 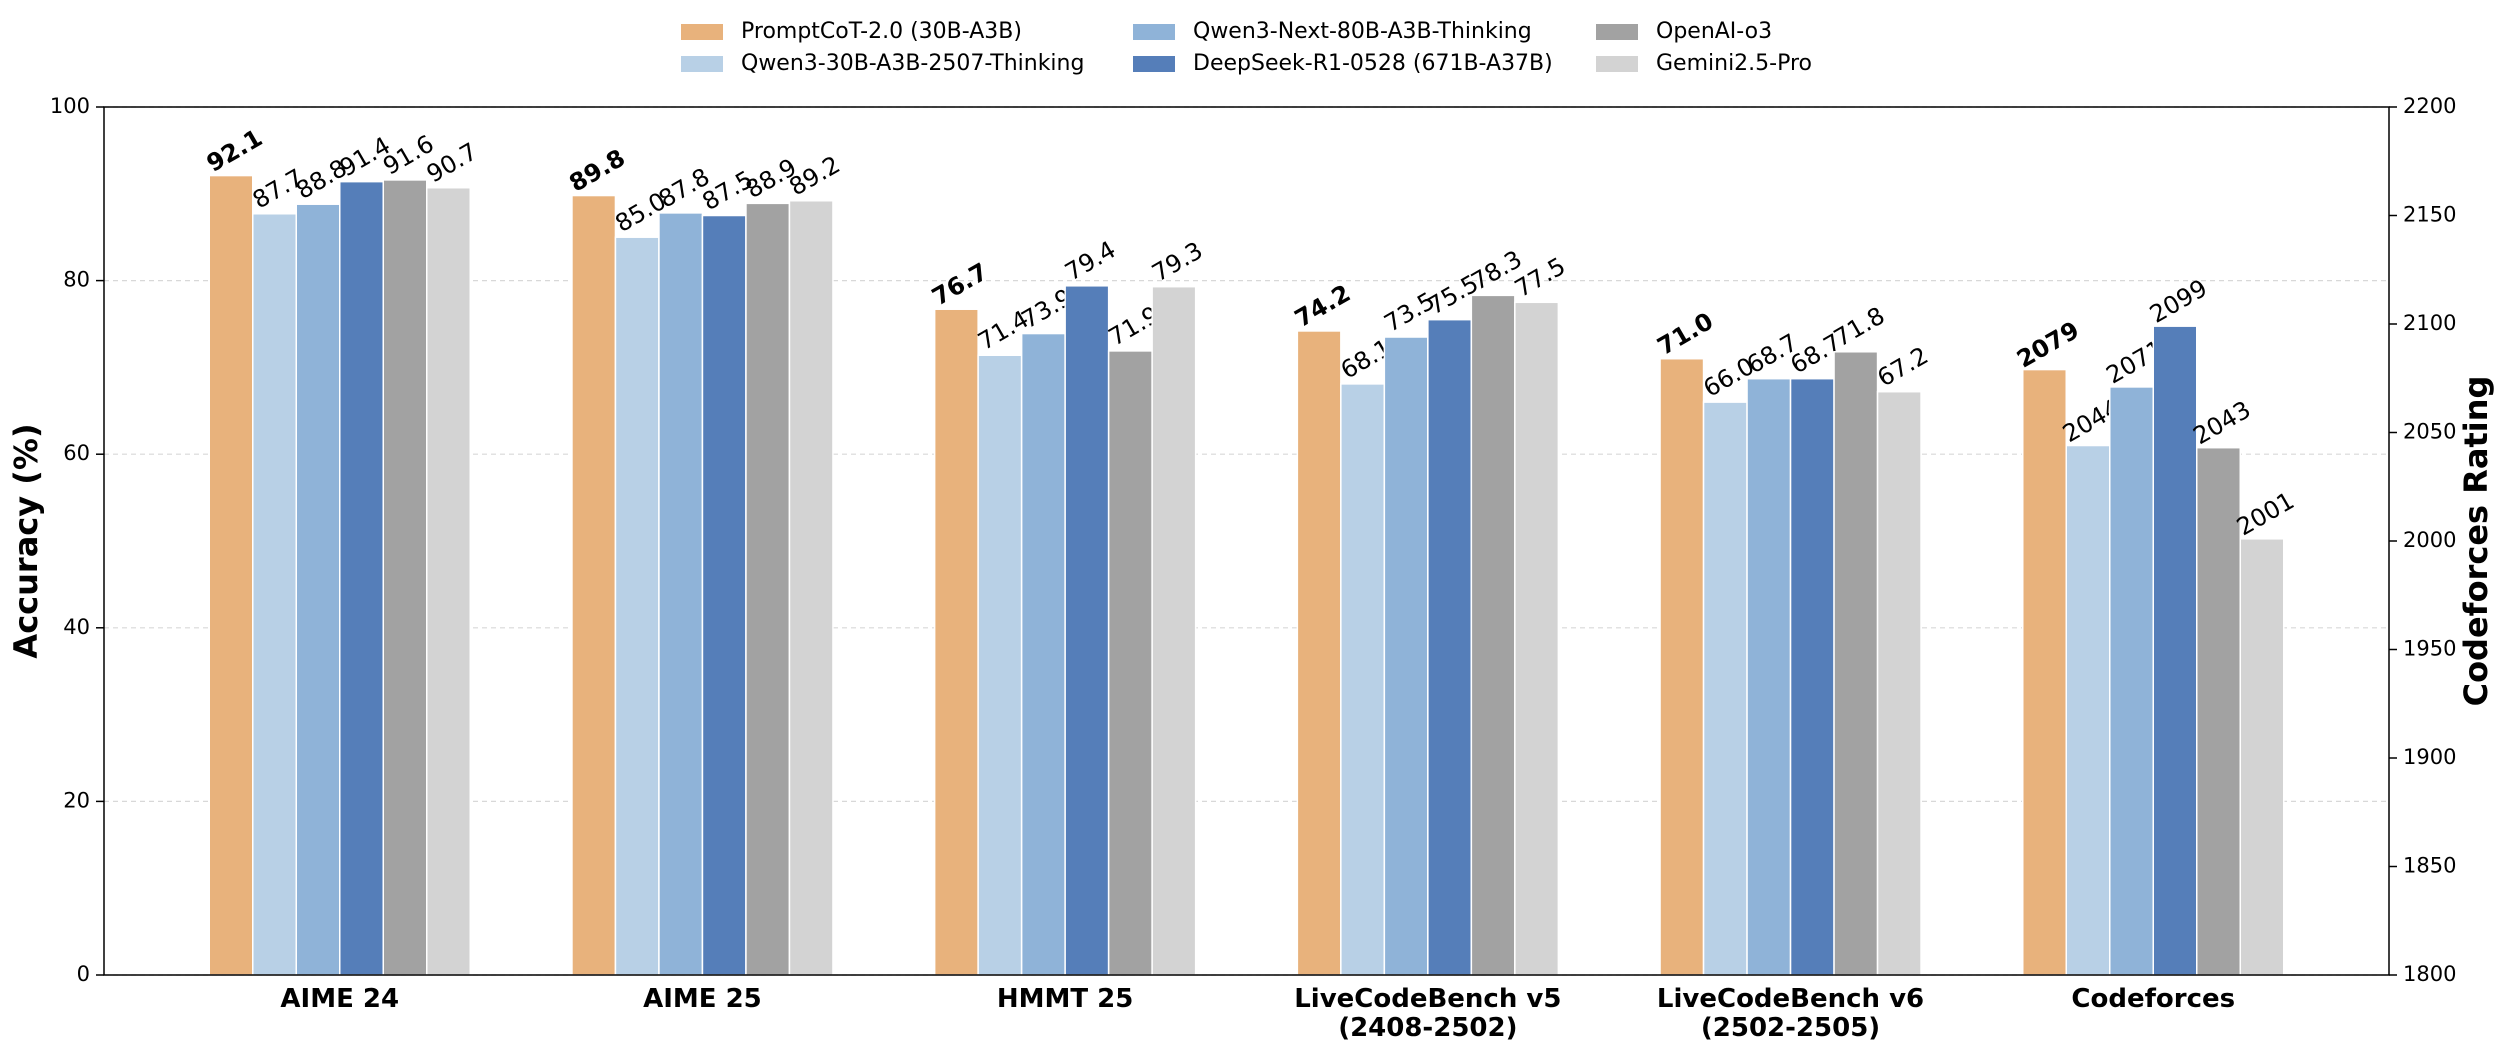 What do you see at coordinates (340, 999) in the screenshot?
I see `x-tick-label: AIME 24` at bounding box center [340, 999].